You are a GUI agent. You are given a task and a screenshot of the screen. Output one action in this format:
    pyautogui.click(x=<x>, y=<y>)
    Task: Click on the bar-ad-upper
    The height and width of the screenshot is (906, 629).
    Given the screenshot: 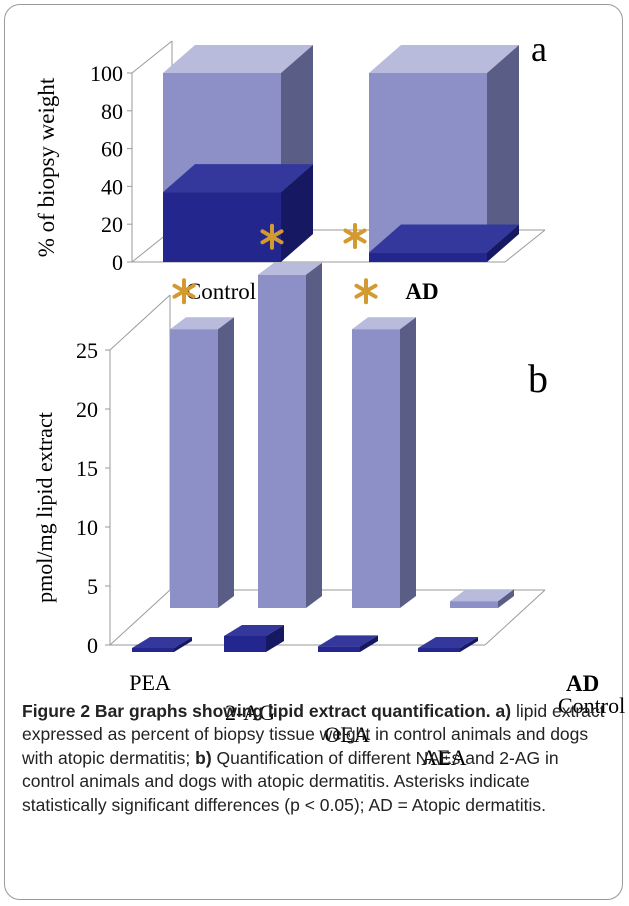 What is the action you would take?
    pyautogui.click(x=444, y=149)
    